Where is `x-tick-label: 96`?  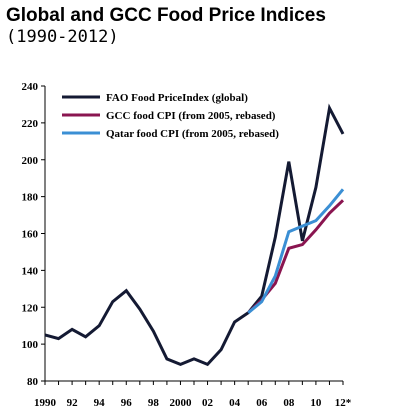 x-tick-label: 96 is located at coordinates (127, 403).